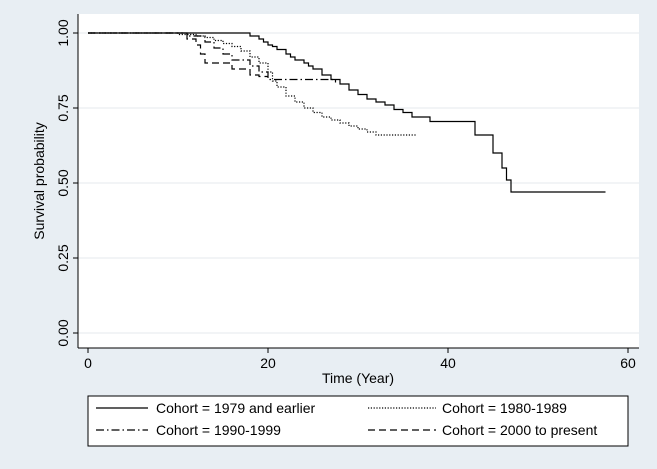 Image resolution: width=657 pixels, height=469 pixels. I want to click on y-tick-label: 0.25, so click(63, 257).